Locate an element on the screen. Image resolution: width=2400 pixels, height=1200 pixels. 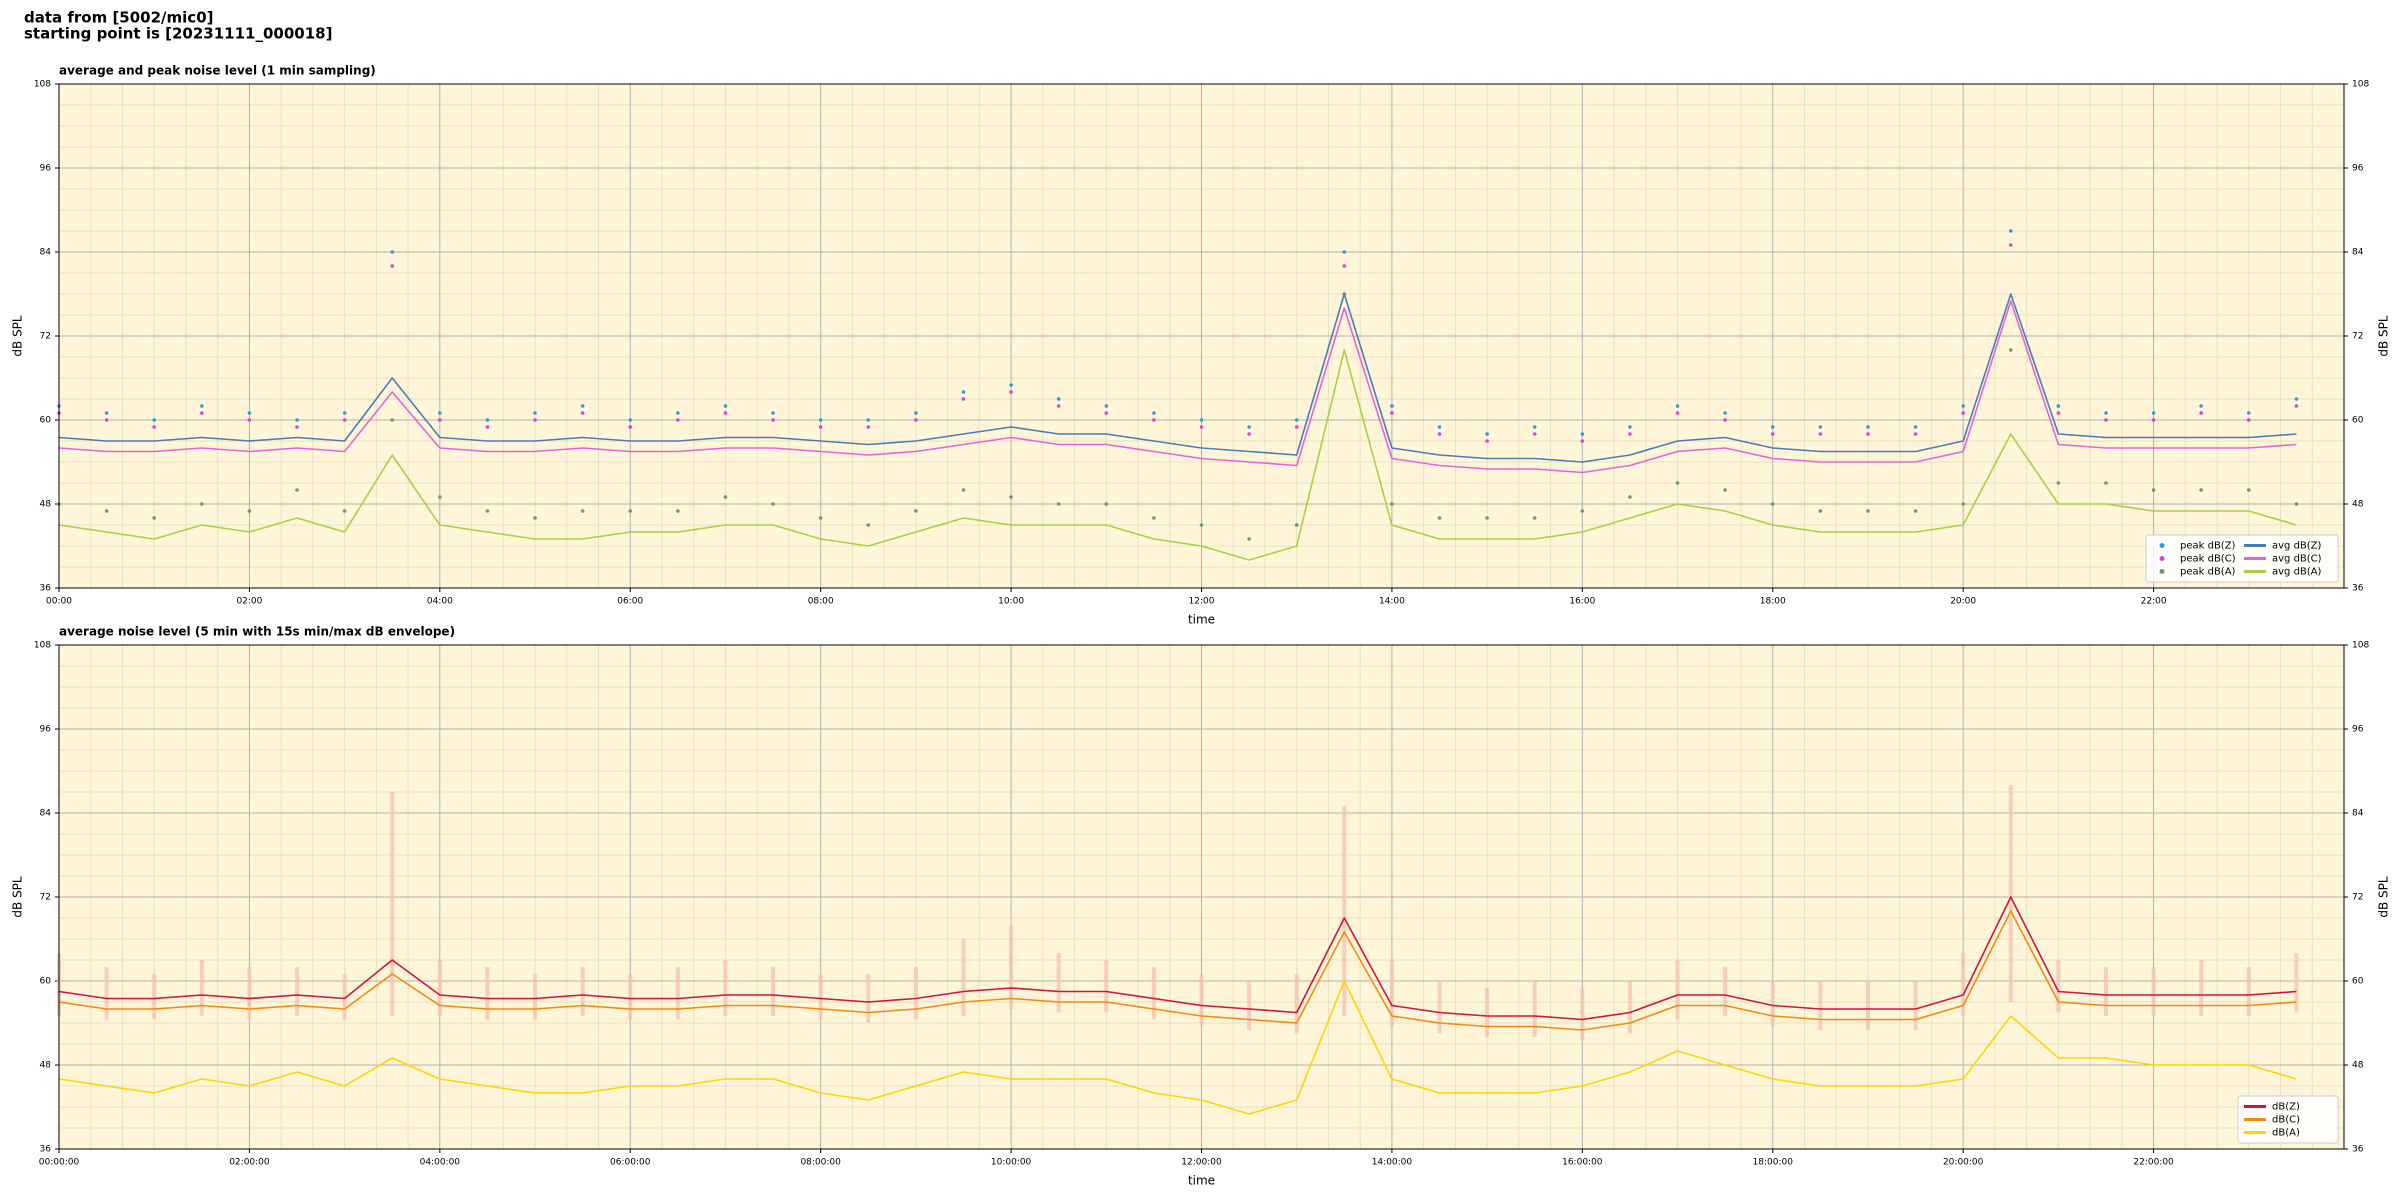
legend-label: dB(A) is located at coordinates (2286, 1133).